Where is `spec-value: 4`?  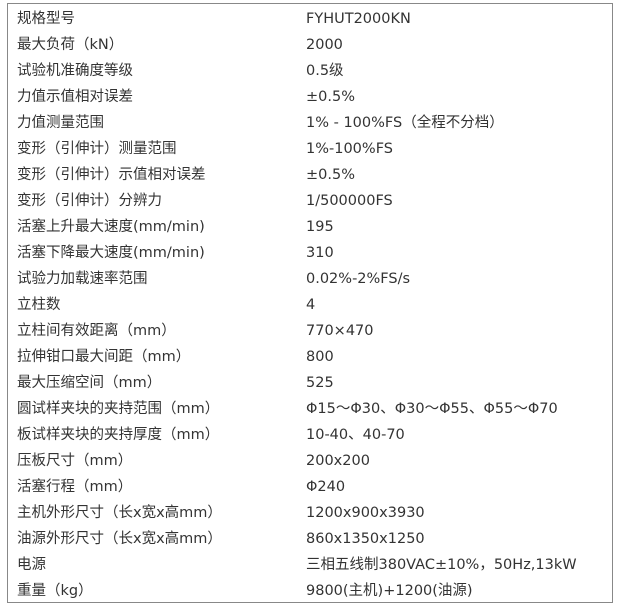
spec-value: 4 is located at coordinates (311, 305).